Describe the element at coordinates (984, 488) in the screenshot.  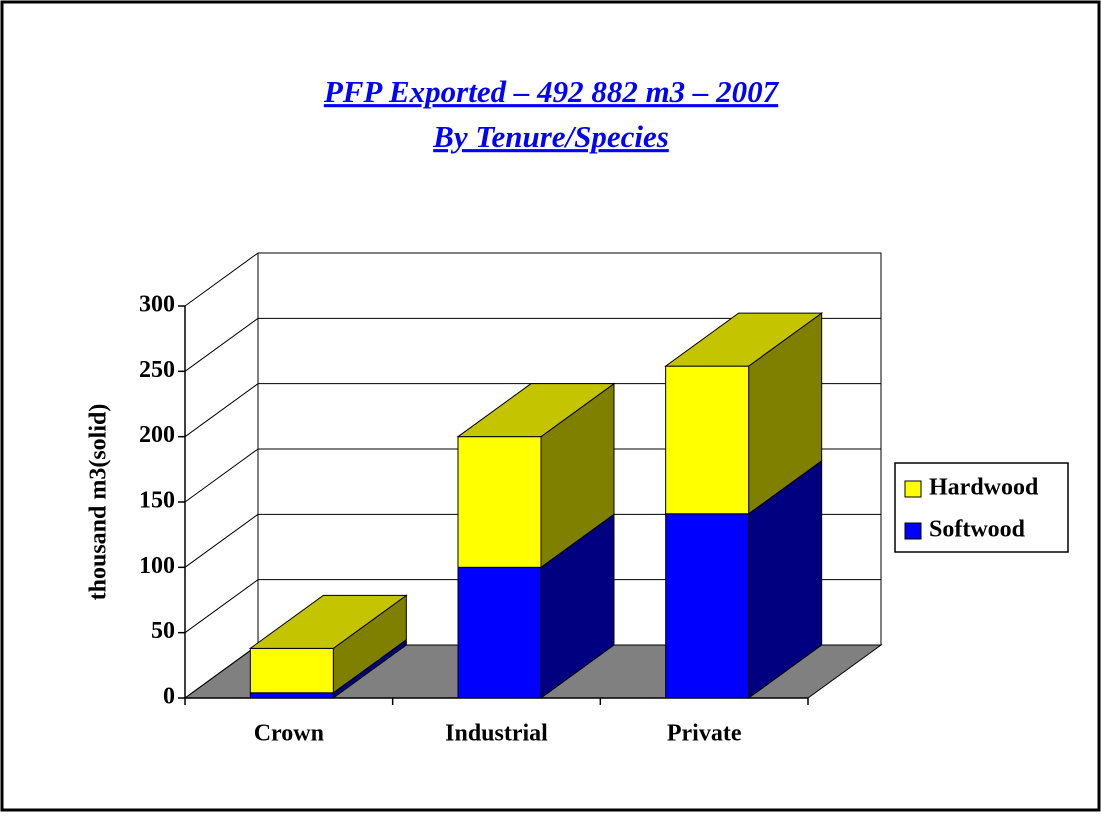
I see `legend-label: Hardwood` at that location.